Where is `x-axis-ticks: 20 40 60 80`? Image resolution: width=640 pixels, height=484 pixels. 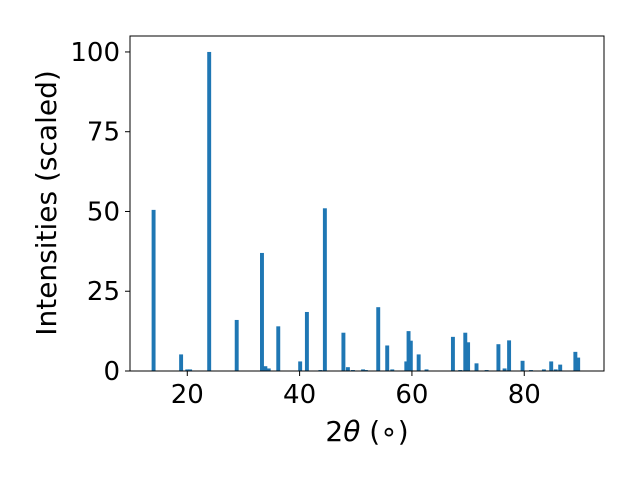
x-axis-ticks: 20 40 60 80 is located at coordinates (356, 390).